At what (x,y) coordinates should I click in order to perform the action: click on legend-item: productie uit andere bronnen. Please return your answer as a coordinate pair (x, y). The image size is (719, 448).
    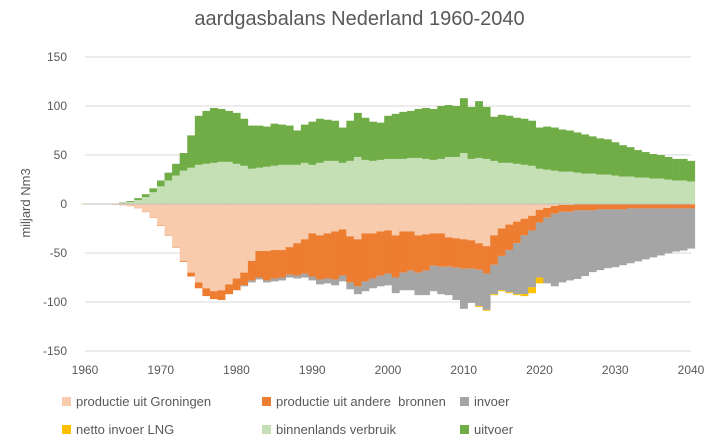
    Looking at the image, I should click on (354, 401).